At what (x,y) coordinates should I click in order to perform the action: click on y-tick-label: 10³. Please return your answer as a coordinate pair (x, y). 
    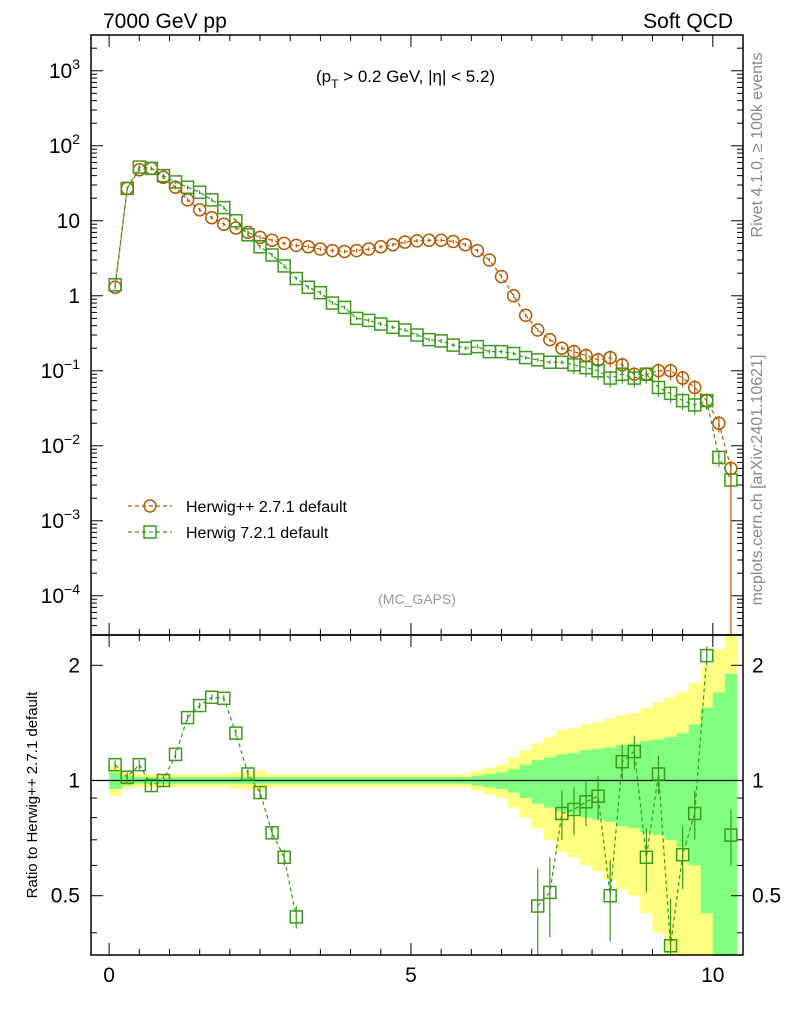
    Looking at the image, I should click on (64, 69).